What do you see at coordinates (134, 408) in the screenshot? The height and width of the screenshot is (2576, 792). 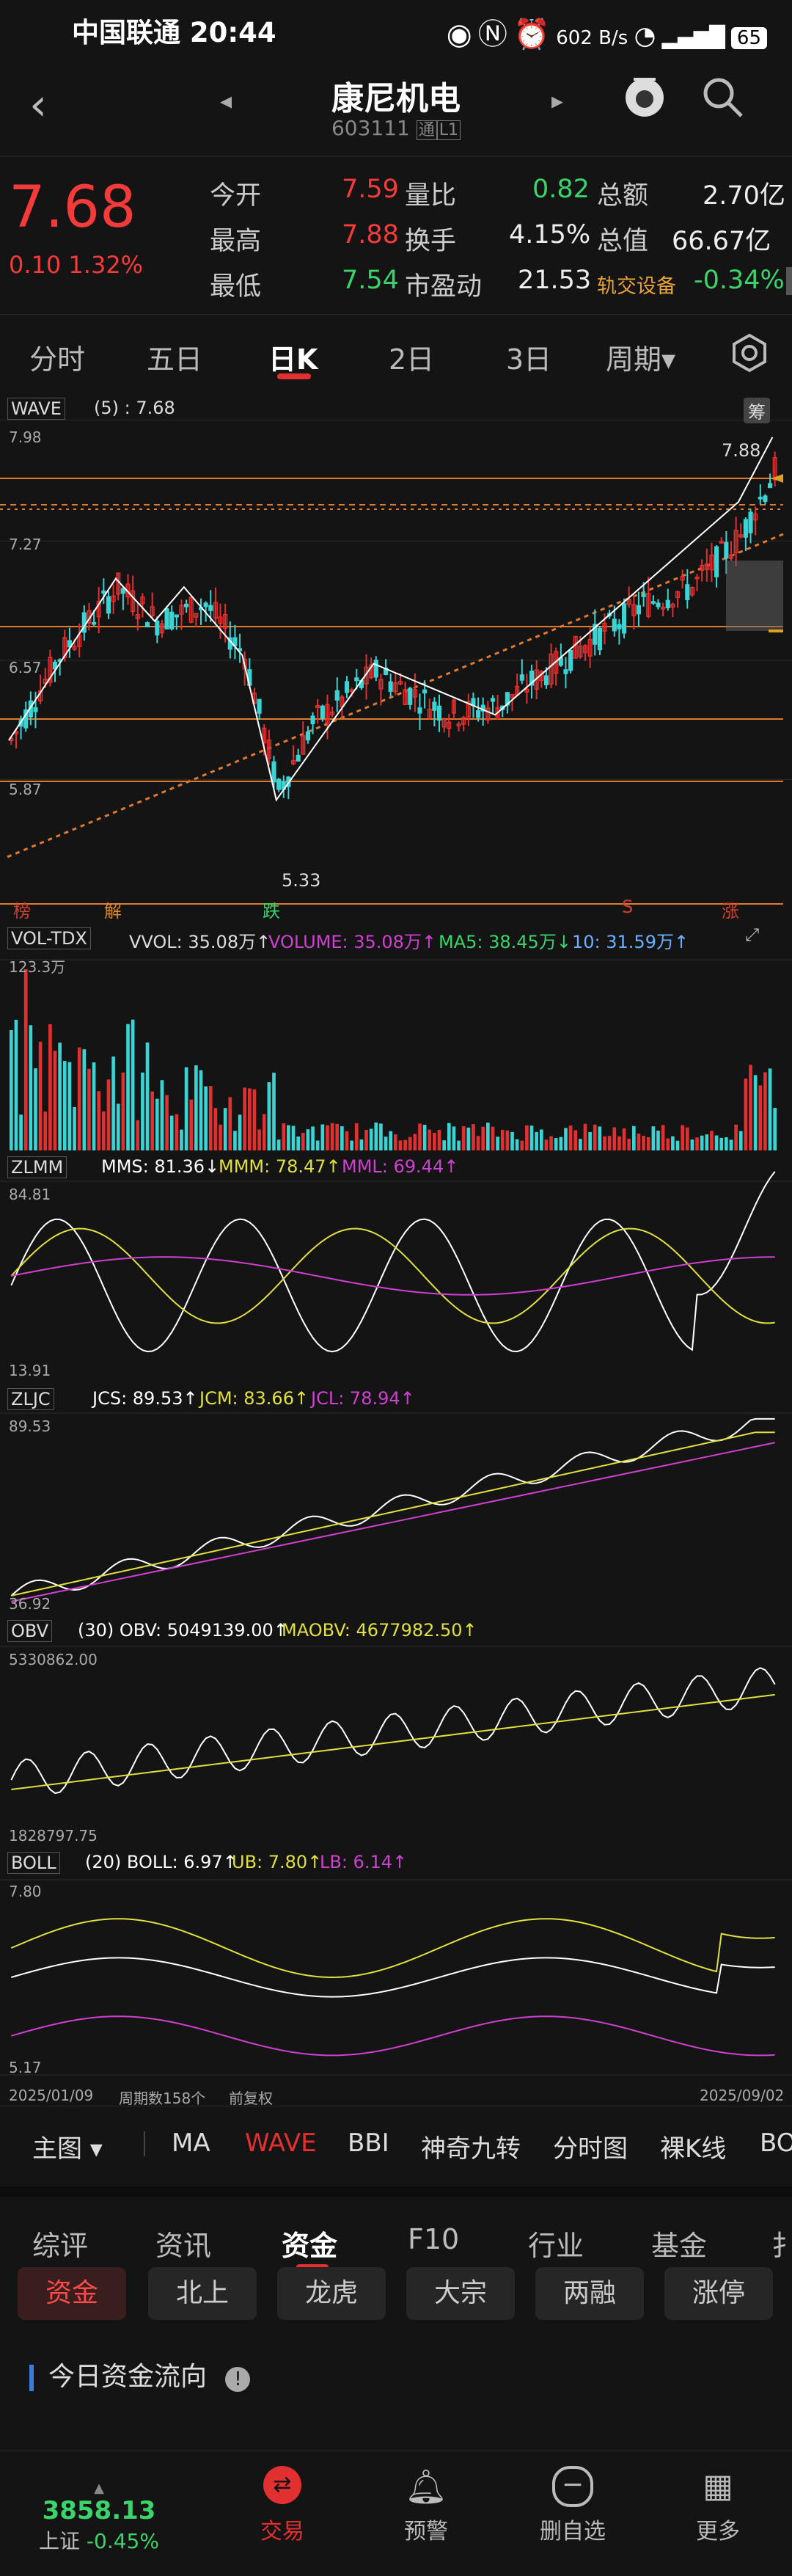 I see `main-indicator-value: (5) : 7.68` at bounding box center [134, 408].